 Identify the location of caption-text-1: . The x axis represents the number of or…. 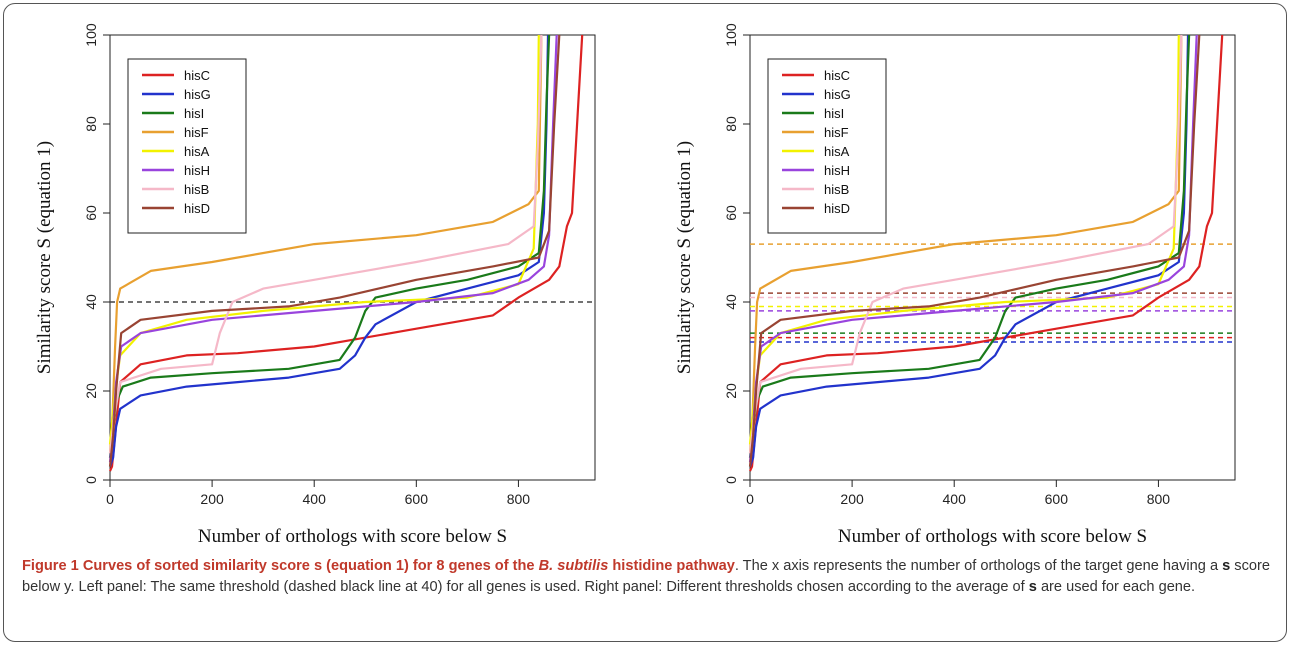
(978, 566).